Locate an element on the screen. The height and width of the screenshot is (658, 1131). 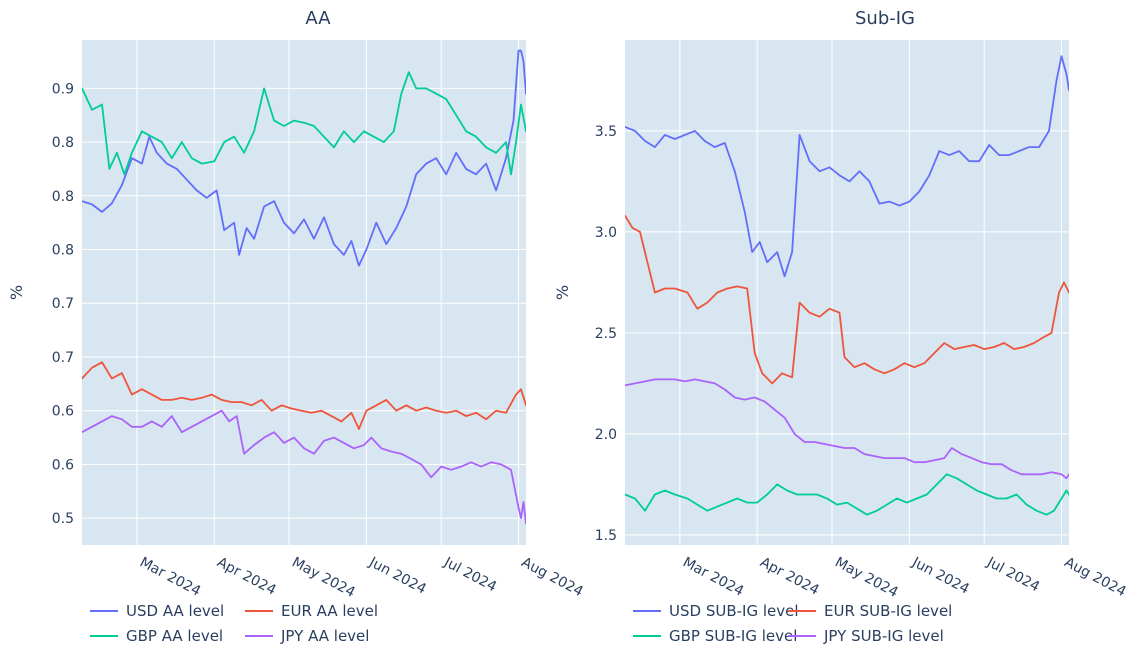
legend-item: GBP SUB-IG level is located at coordinates (715, 636).